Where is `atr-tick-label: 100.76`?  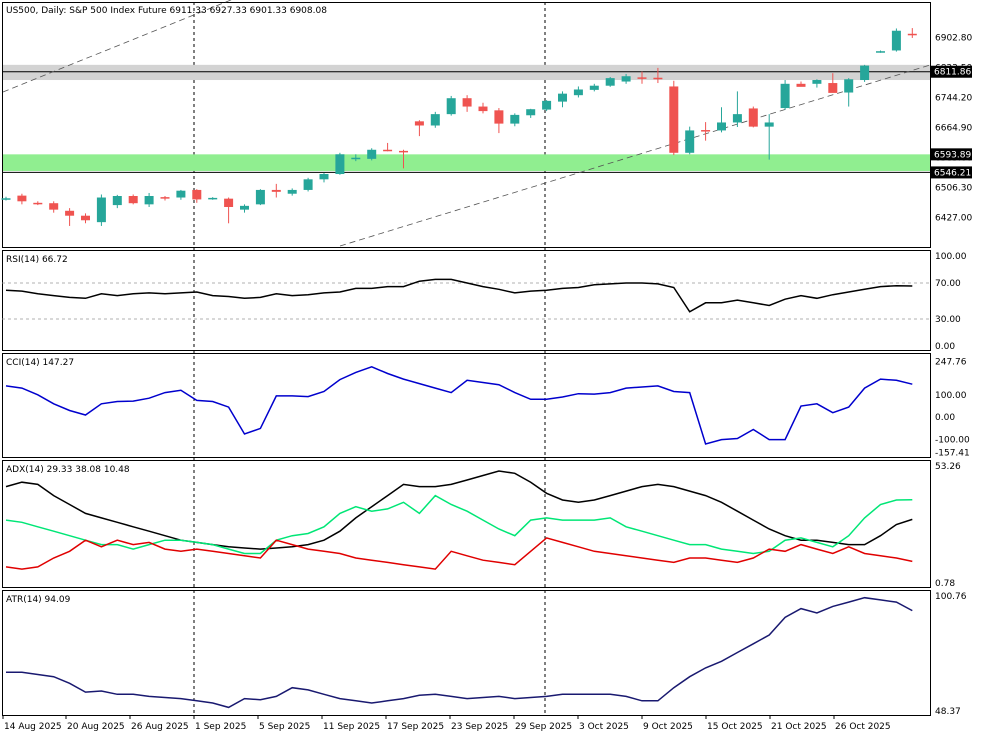 atr-tick-label: 100.76 is located at coordinates (951, 597).